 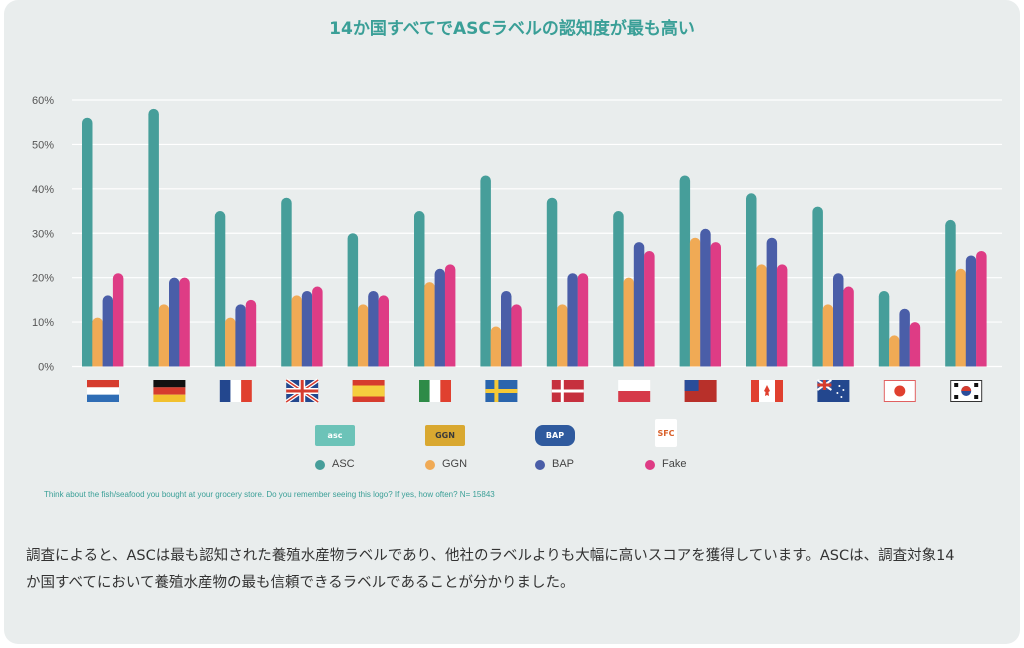 I want to click on jp-flag-icon, so click(x=899, y=391).